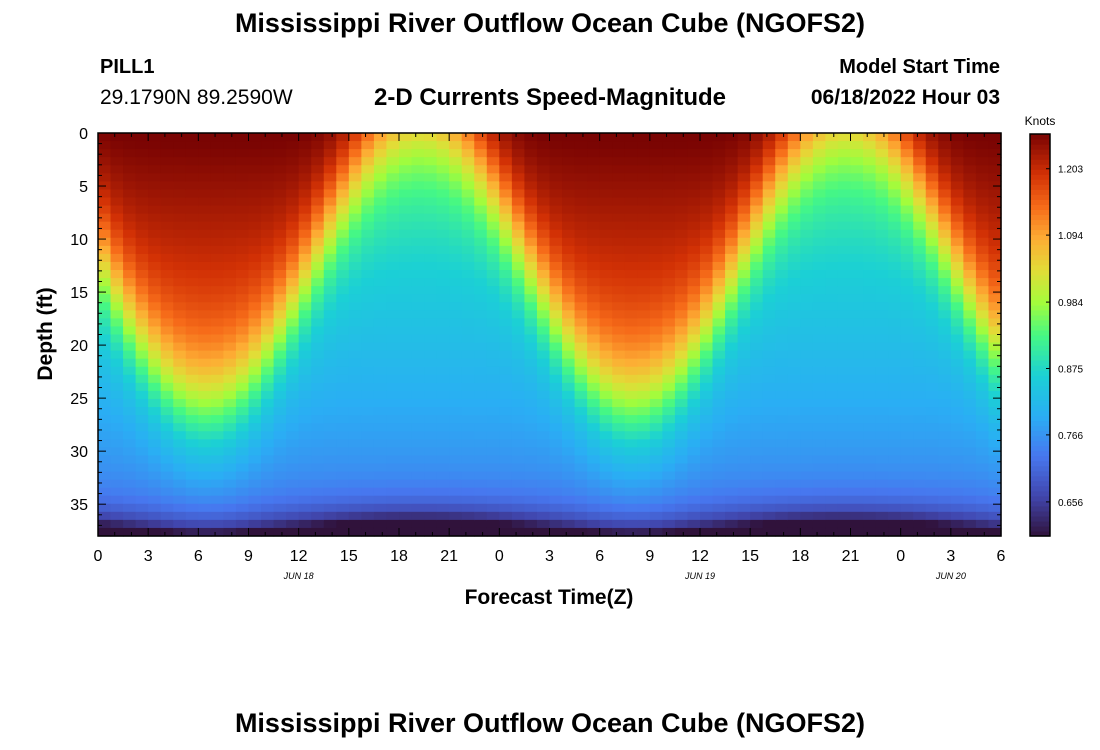 This screenshot has height=750, width=1100. Describe the element at coordinates (79, 399) in the screenshot. I see `y-tick-label: 25` at that location.